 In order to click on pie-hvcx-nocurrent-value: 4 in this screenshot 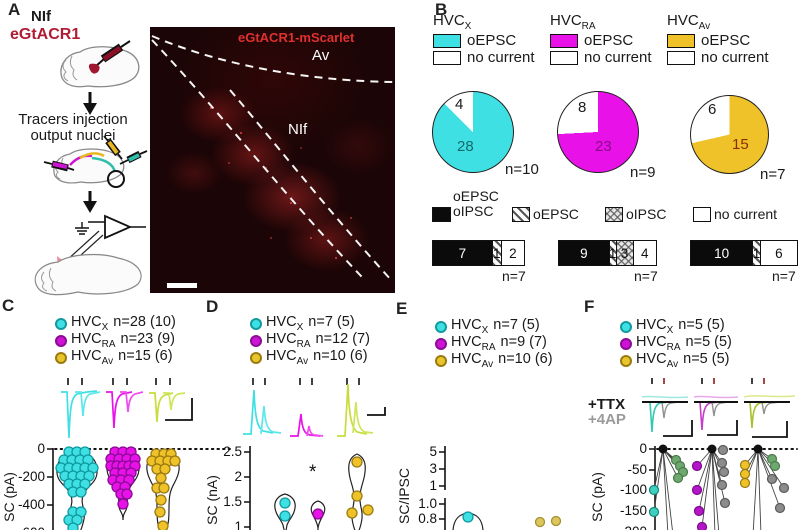, I will do `click(459, 104)`.